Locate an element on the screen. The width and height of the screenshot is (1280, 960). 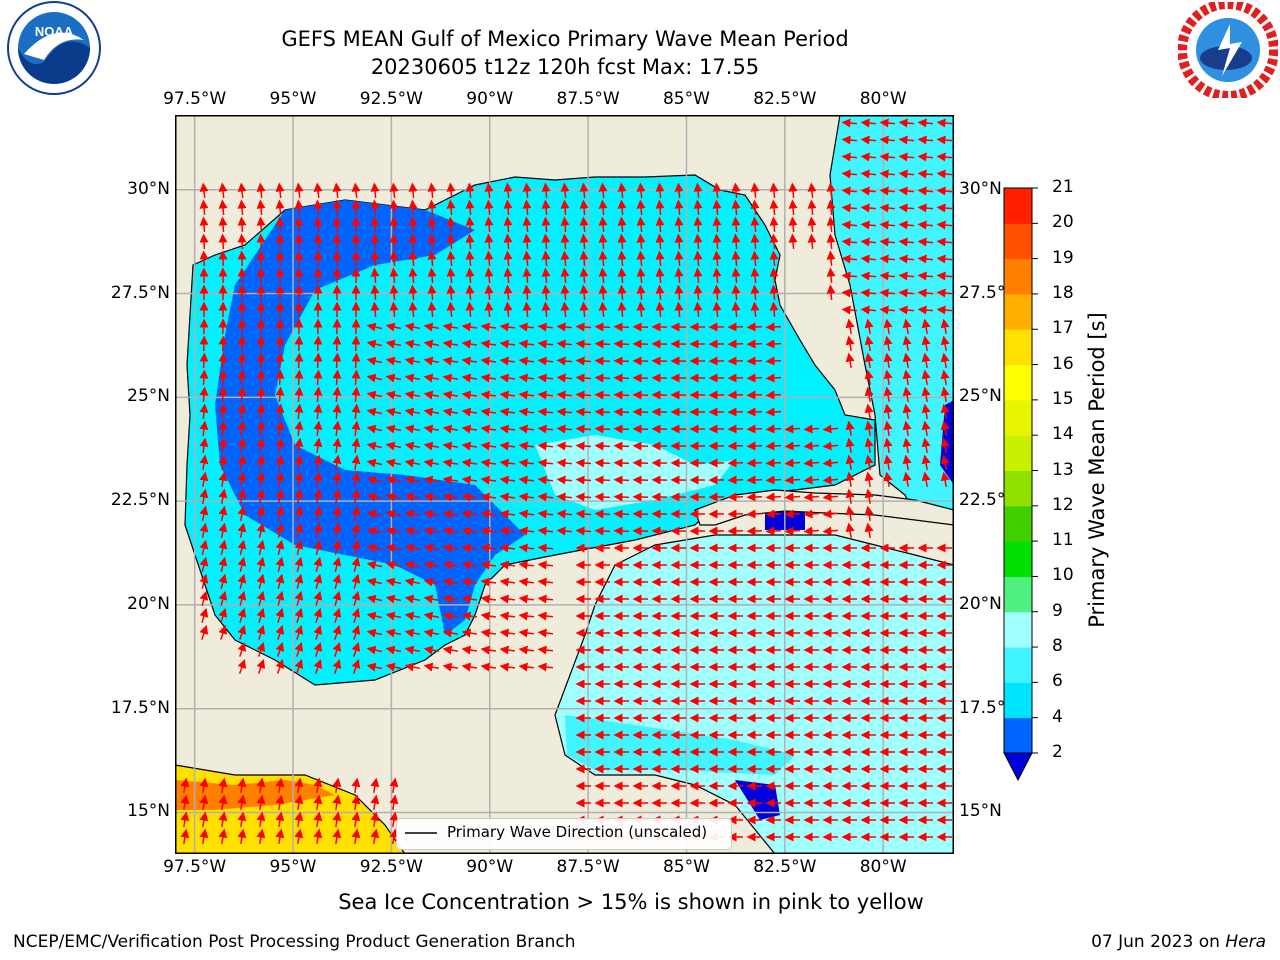
lat-tick-left: 20°N is located at coordinates (148, 603).